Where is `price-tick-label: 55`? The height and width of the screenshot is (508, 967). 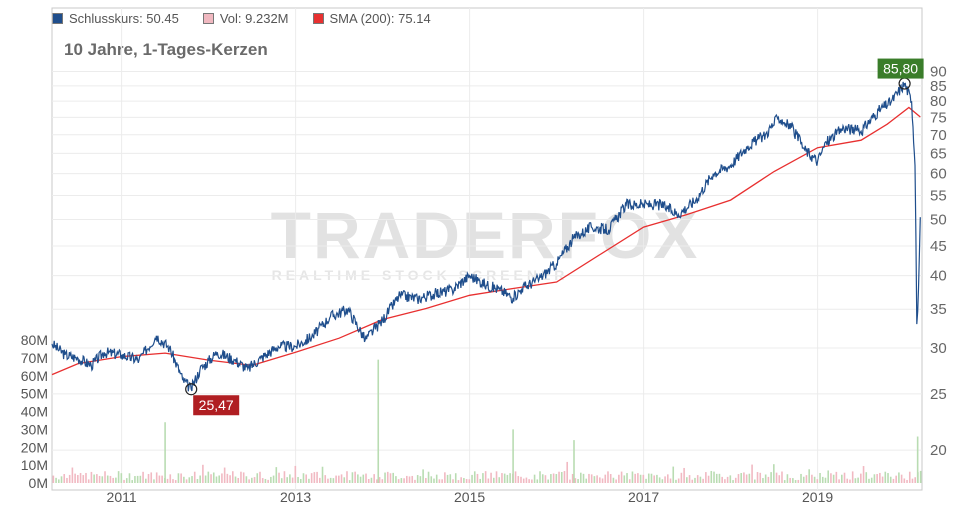 price-tick-label: 55 is located at coordinates (938, 195).